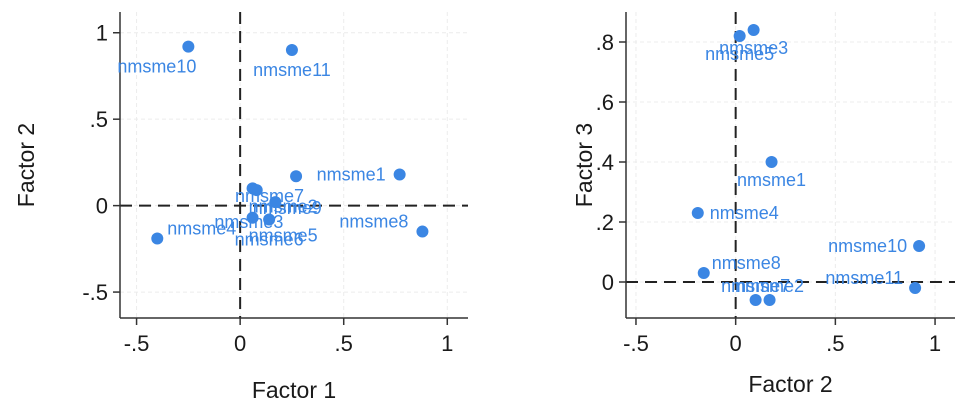  What do you see at coordinates (283, 206) in the screenshot?
I see `chart1-point-label: nmsme2` at bounding box center [283, 206].